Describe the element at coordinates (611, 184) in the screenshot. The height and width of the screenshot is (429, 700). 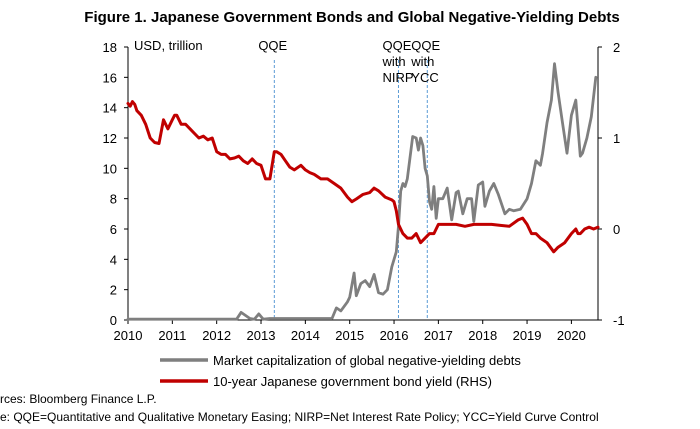
I see `right-y-ticks: -1 0 1 2` at that location.